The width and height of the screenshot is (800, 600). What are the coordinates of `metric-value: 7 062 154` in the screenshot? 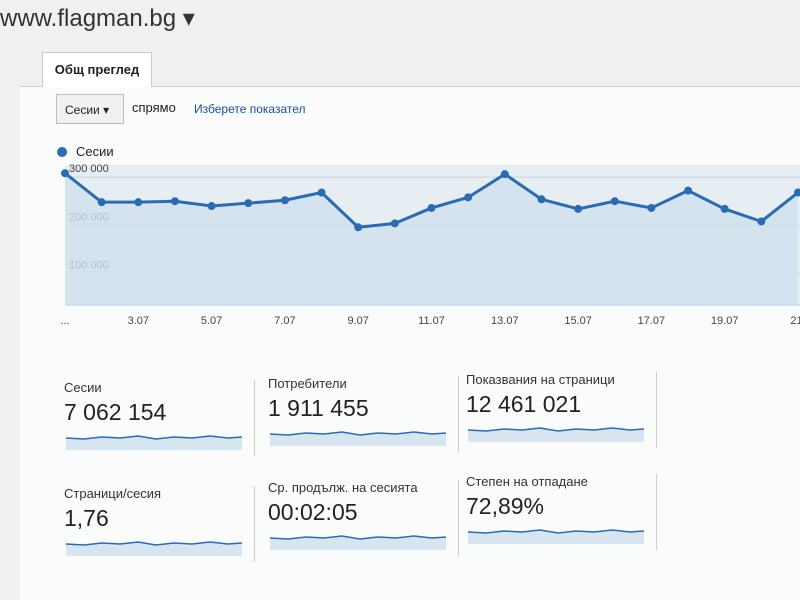 It's located at (115, 412).